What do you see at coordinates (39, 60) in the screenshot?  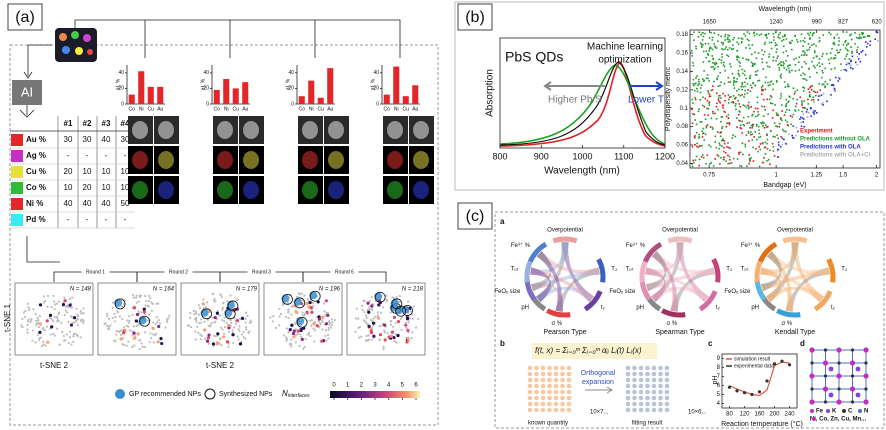 I see `arrow` at bounding box center [39, 60].